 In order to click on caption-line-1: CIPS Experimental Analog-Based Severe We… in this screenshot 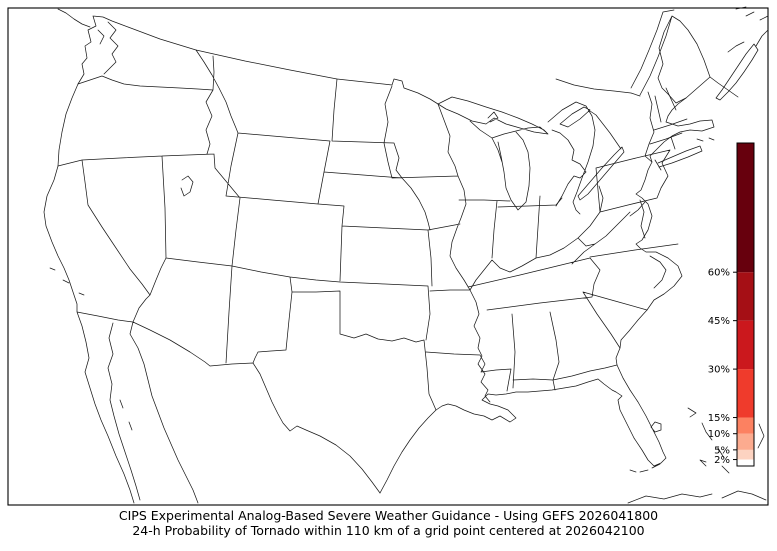, I will do `click(388, 515)`.